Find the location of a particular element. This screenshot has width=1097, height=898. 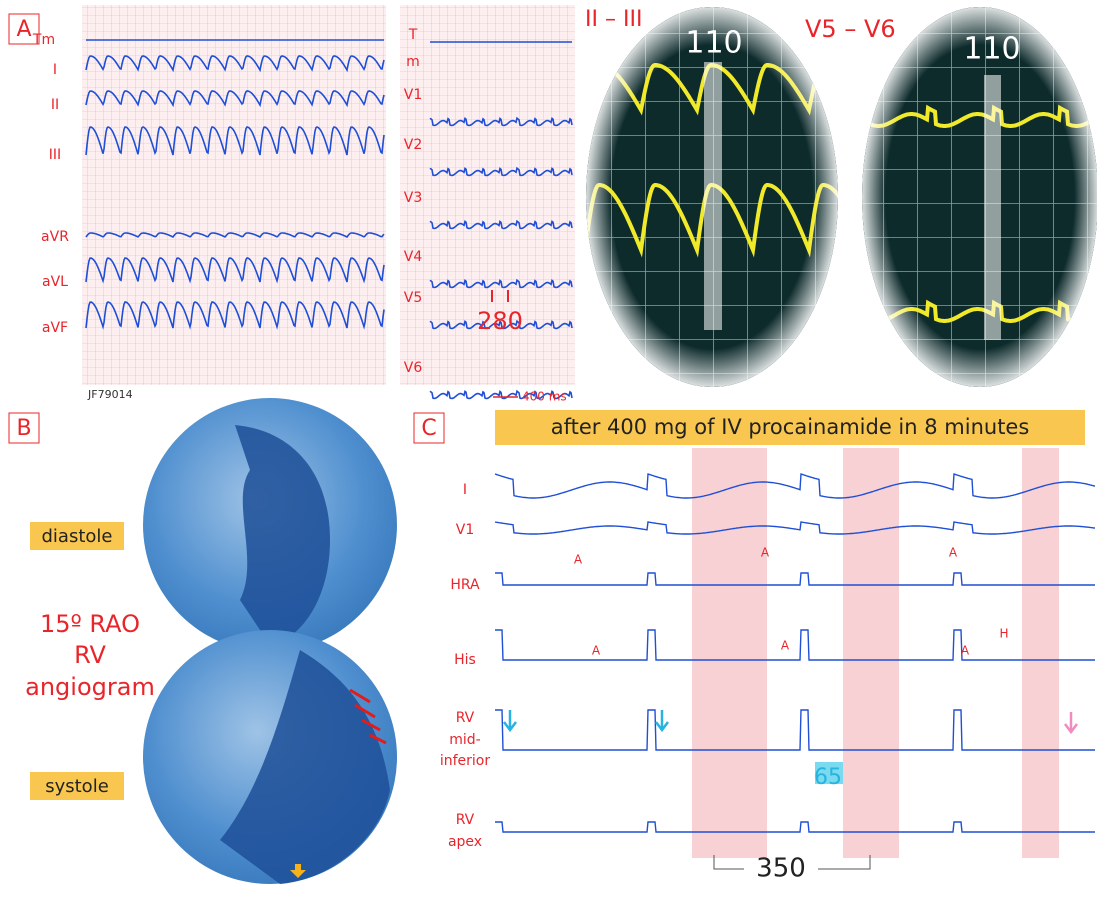

lead-label: V5 is located at coordinates (413, 298).